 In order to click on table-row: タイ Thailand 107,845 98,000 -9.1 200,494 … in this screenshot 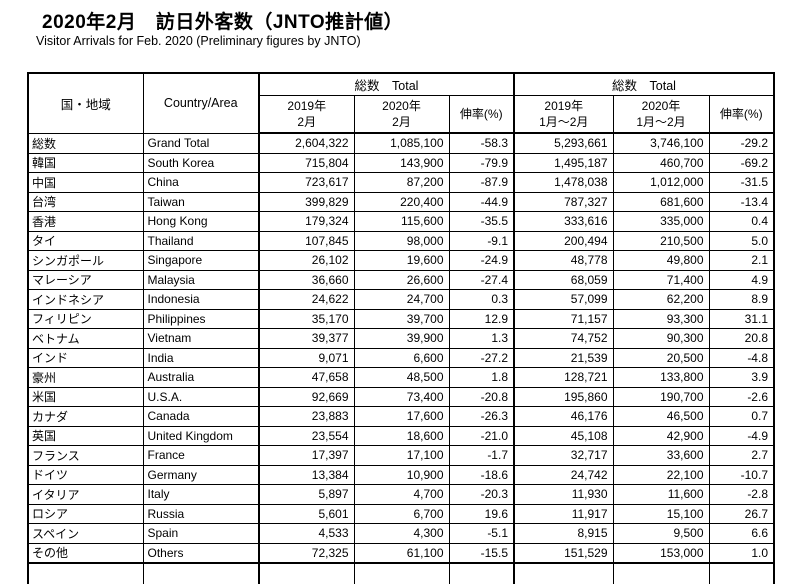, I will do `click(401, 241)`.